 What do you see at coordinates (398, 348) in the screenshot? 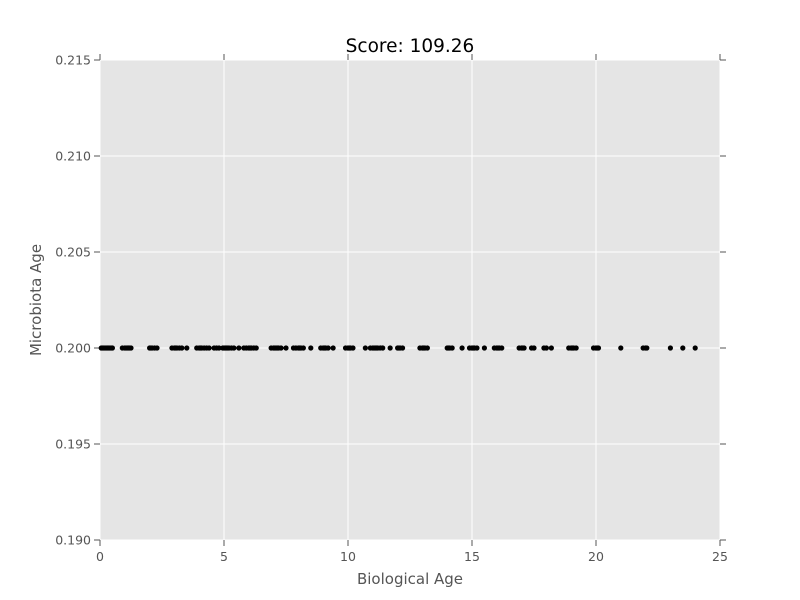
I see `data-points` at bounding box center [398, 348].